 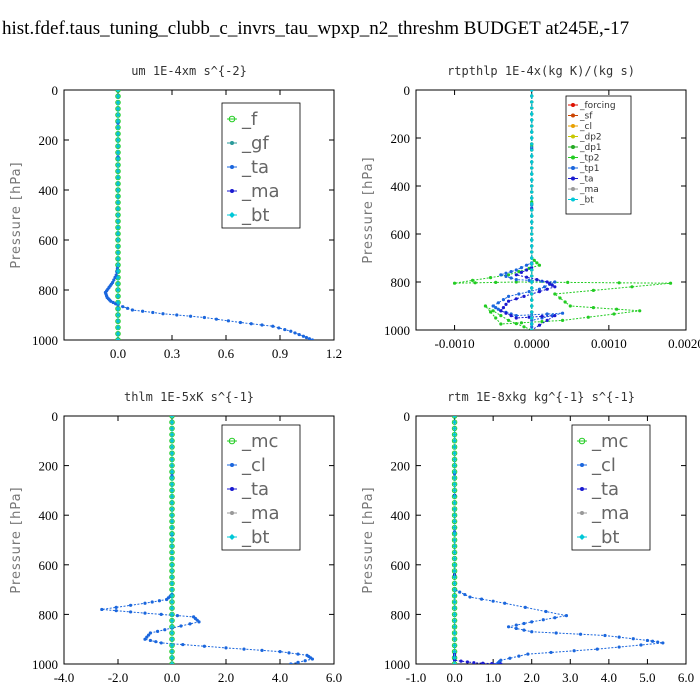 What do you see at coordinates (49, 515) in the screenshot?
I see `y-tick-label: 400` at bounding box center [49, 515].